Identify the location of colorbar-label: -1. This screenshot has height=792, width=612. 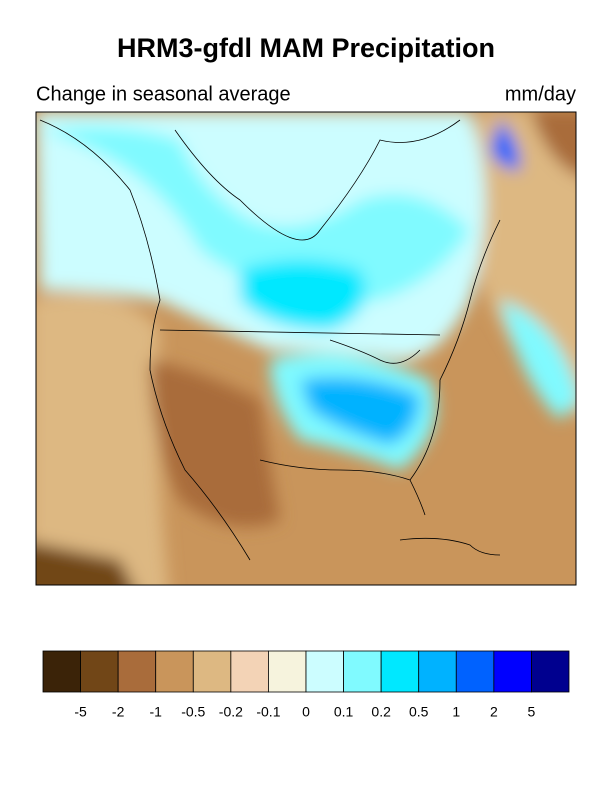
(155, 712).